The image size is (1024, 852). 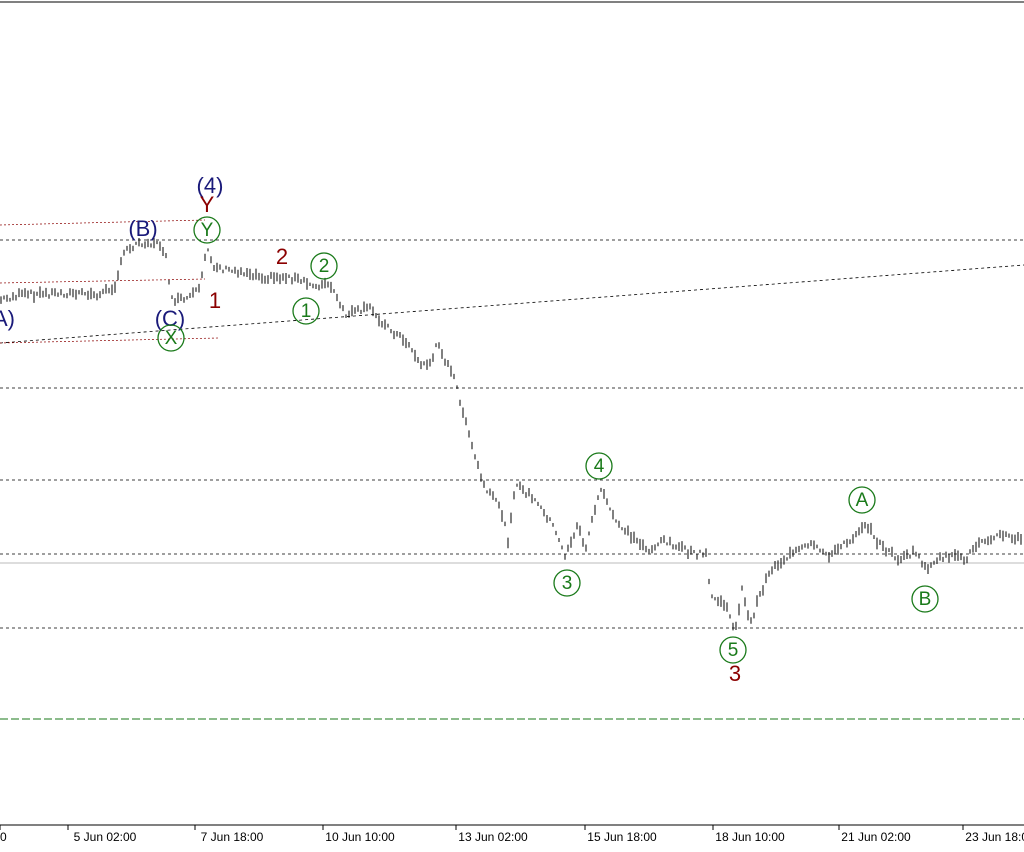 I want to click on wave-label: (B), so click(x=142, y=228).